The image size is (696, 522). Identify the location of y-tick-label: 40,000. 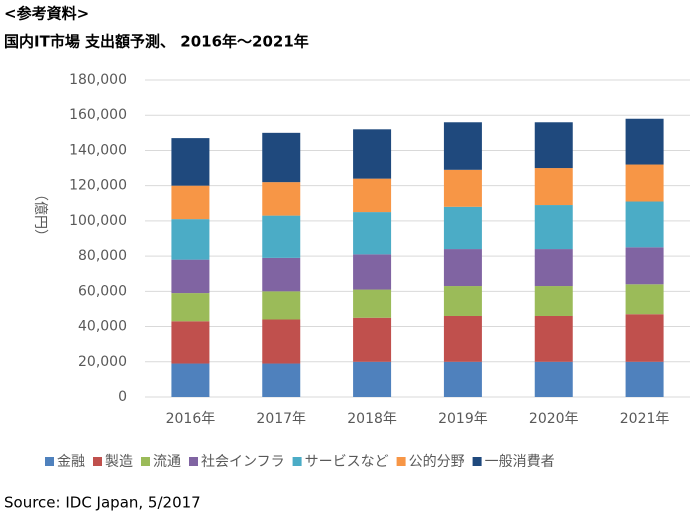
(102, 327).